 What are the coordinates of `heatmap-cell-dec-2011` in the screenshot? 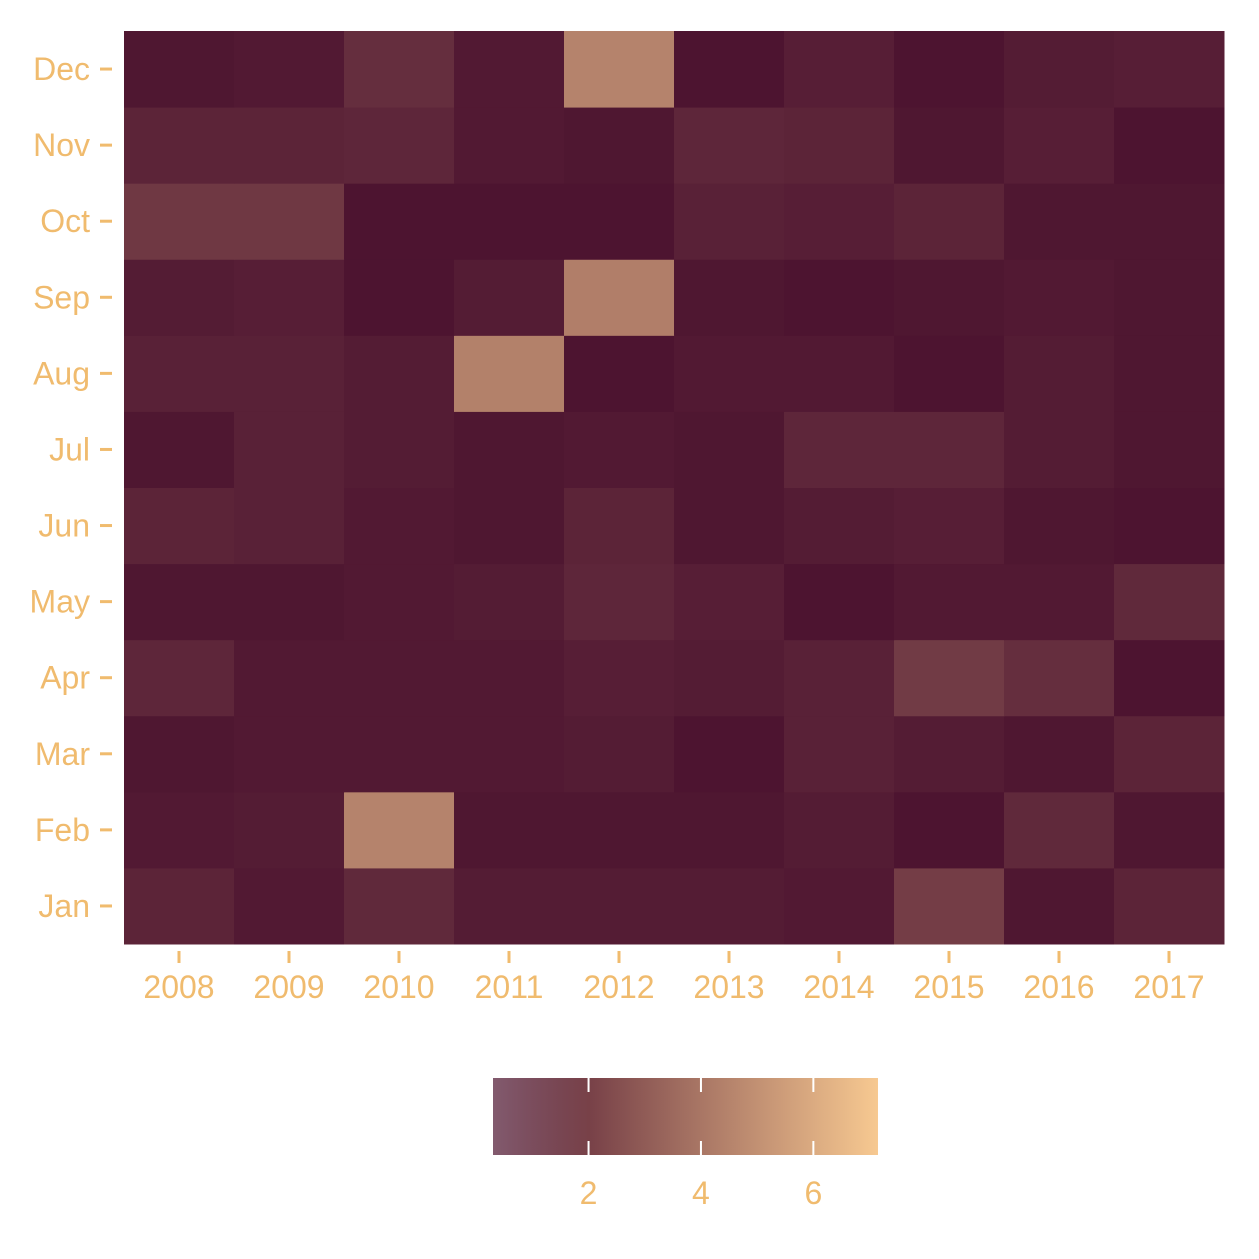 It's located at (509, 69).